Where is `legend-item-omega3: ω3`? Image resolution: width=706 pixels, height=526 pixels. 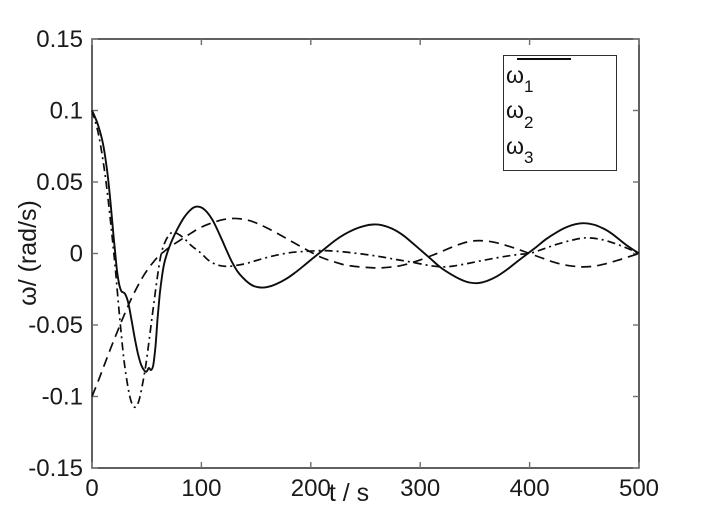
legend-item-omega3: ω3 is located at coordinates (560, 113).